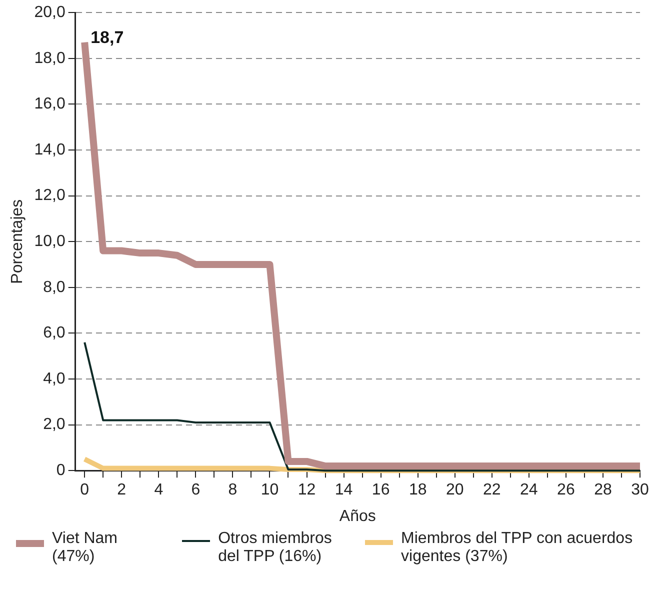 Image resolution: width=652 pixels, height=589 pixels. I want to click on y-tick-label: 14,0, so click(50, 149).